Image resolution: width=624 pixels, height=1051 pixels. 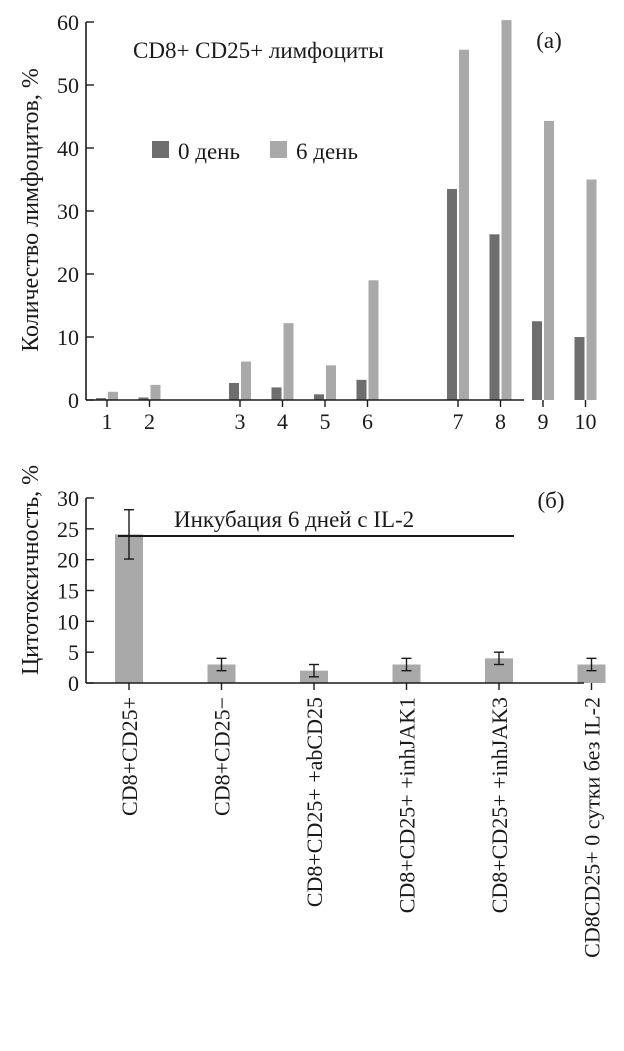 I want to click on panel-a-y-axis-label: Количество лимфоцитов, %, so click(x=31, y=210).